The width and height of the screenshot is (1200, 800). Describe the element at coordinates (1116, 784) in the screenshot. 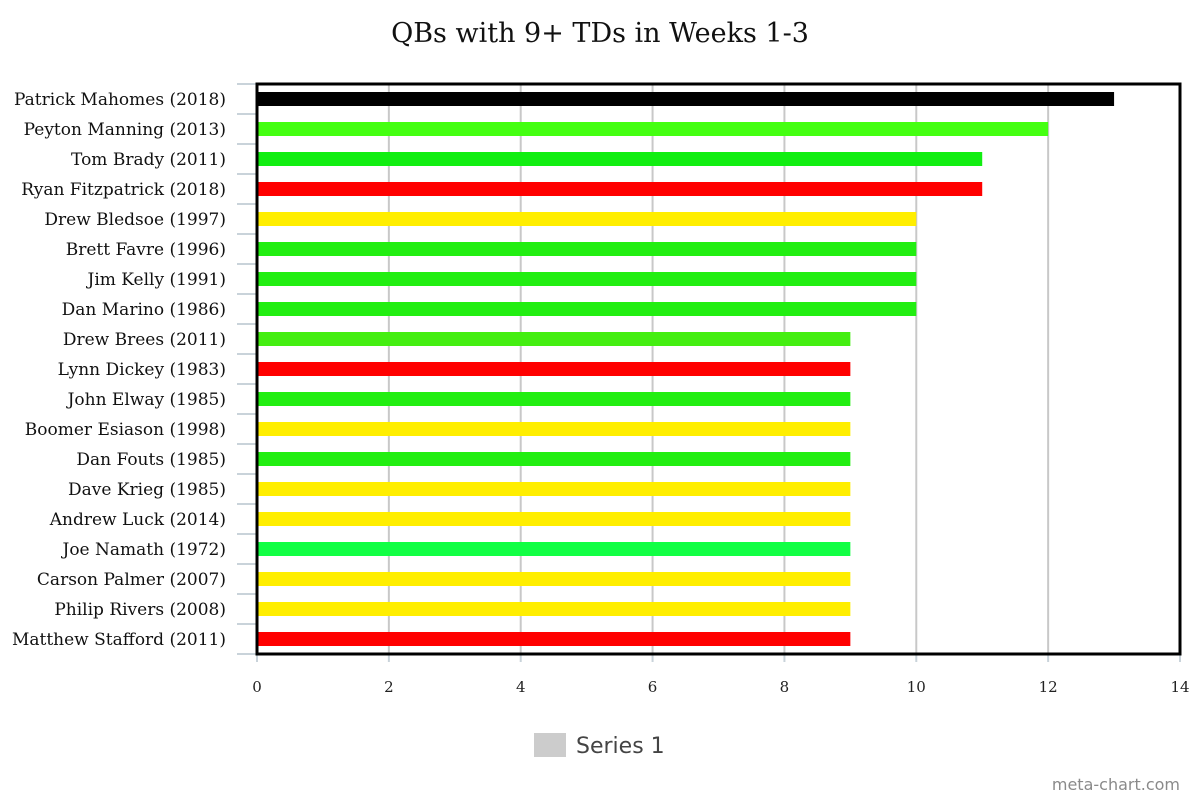

I see `watermark-credit: meta-chart.com` at that location.